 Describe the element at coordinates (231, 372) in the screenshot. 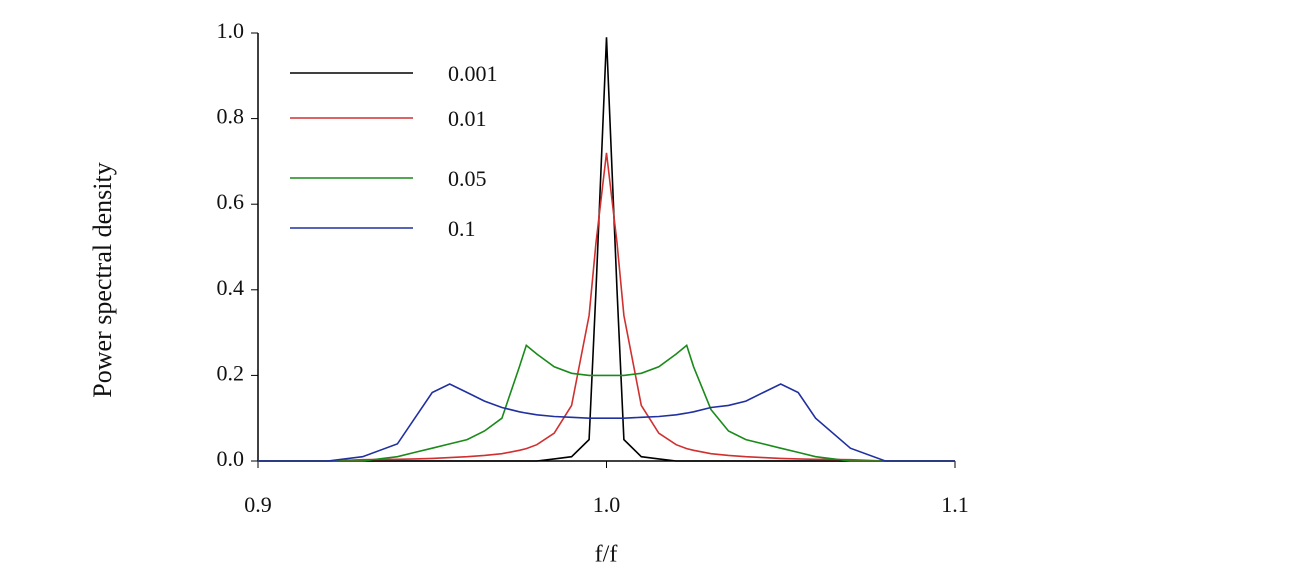

I see `y-tick-label: 0.2` at that location.